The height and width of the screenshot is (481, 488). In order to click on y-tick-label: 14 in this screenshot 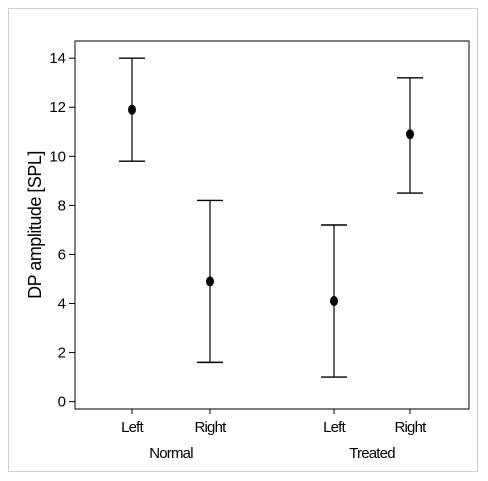, I will do `click(57, 58)`.